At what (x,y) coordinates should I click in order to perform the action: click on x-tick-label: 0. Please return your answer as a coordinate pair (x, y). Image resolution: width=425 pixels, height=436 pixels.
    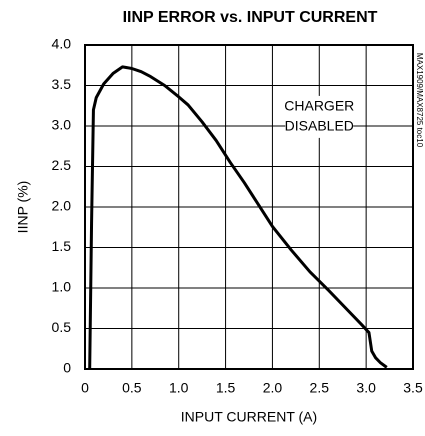
    Looking at the image, I should click on (85, 388).